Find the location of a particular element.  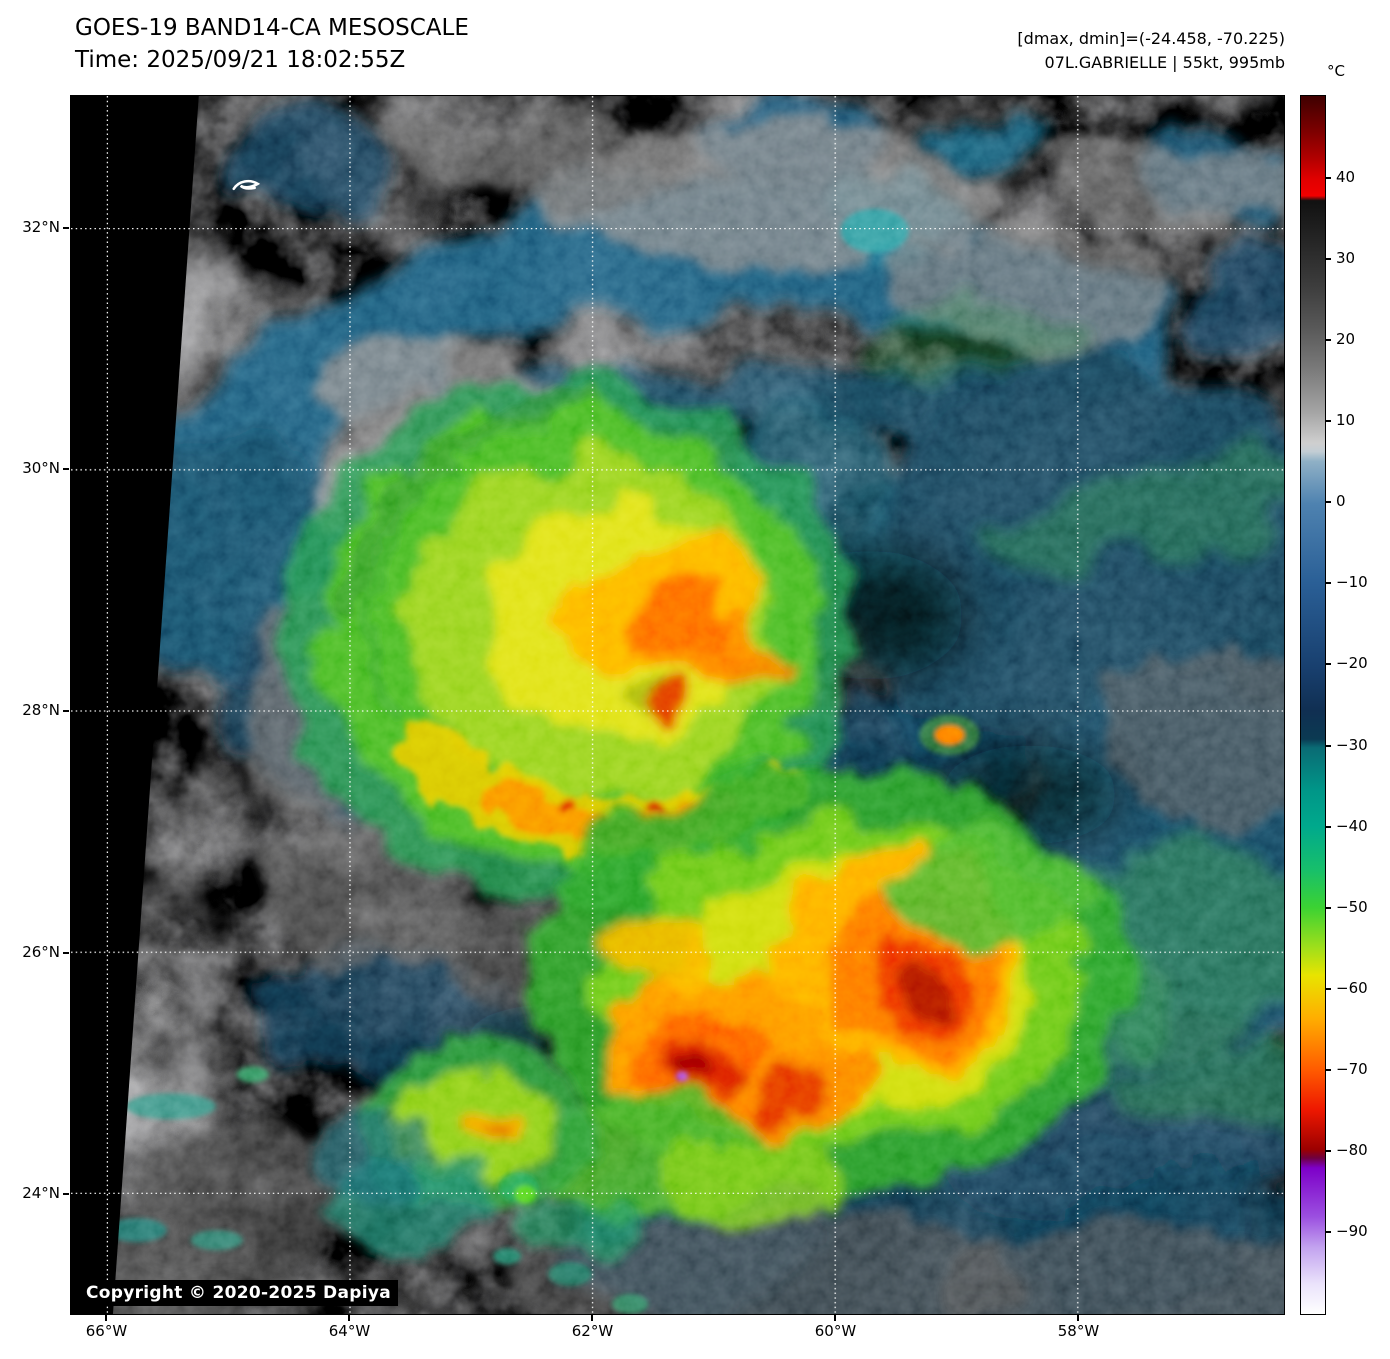

lat-tick-label: 30°N is located at coordinates (41, 468).